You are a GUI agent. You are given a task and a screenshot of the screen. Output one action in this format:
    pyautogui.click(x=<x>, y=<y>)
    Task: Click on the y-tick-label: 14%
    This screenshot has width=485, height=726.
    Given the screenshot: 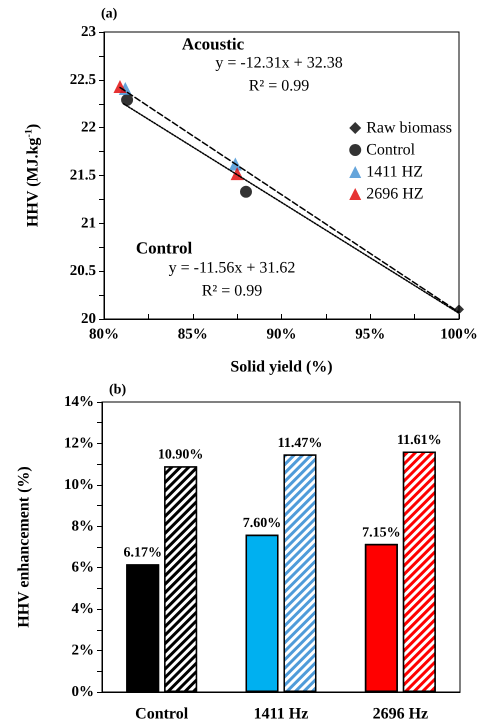 What is the action you would take?
    pyautogui.click(x=79, y=402)
    